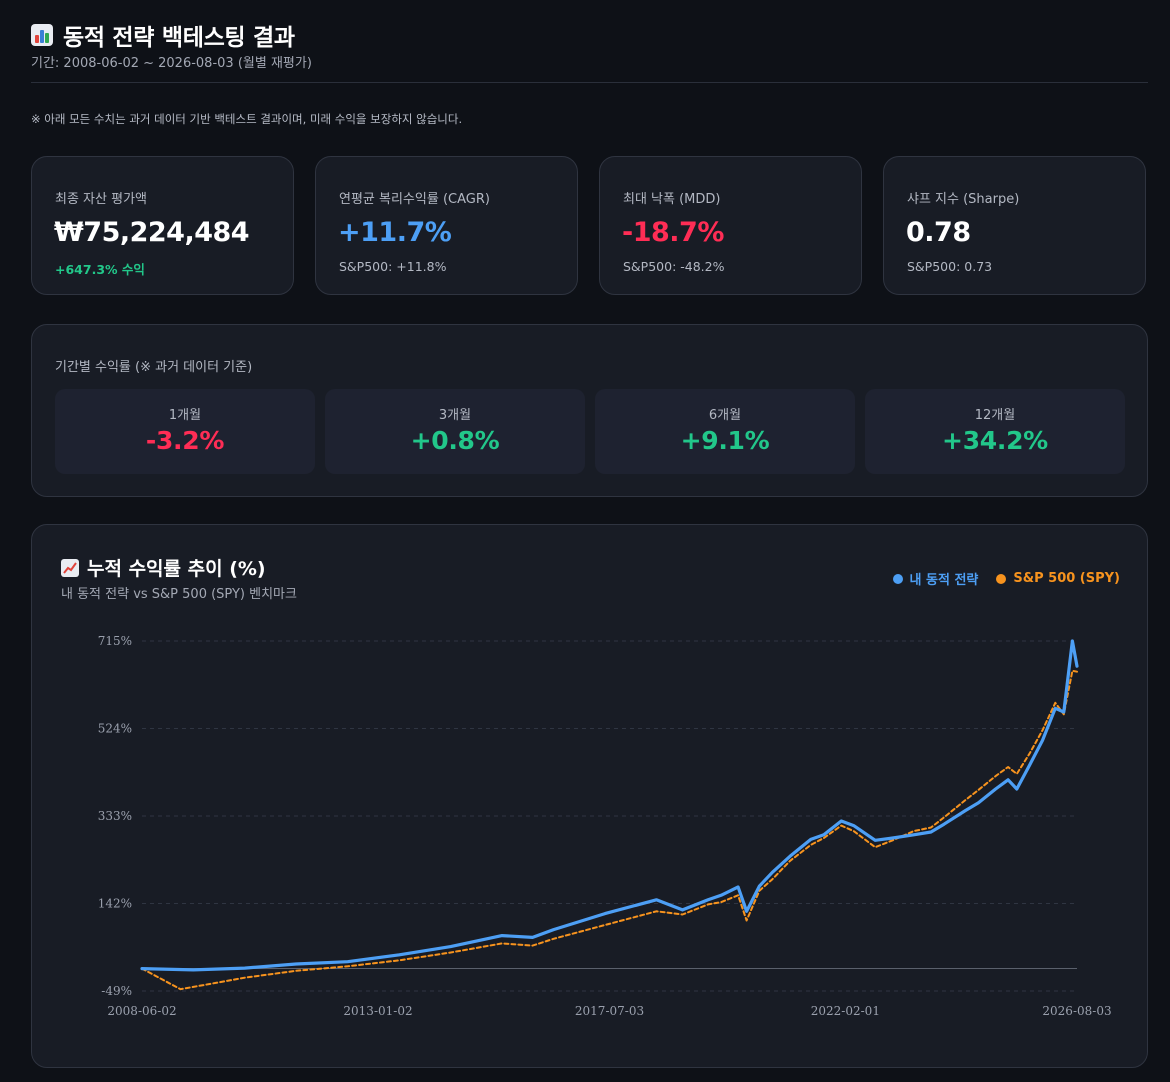 The height and width of the screenshot is (1082, 1170). What do you see at coordinates (1076, 1011) in the screenshot?
I see `x-tick-label: 2026-08-03` at bounding box center [1076, 1011].